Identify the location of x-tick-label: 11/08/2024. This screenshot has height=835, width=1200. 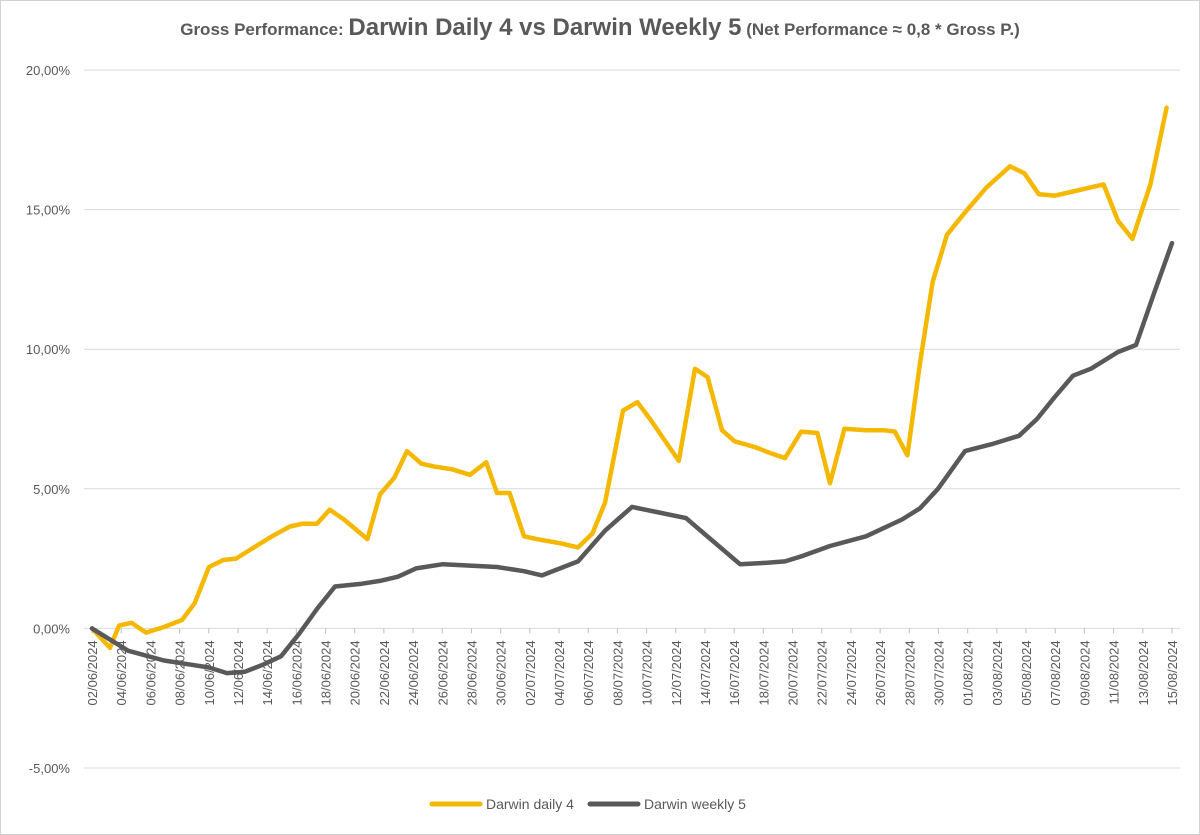
(1114, 672).